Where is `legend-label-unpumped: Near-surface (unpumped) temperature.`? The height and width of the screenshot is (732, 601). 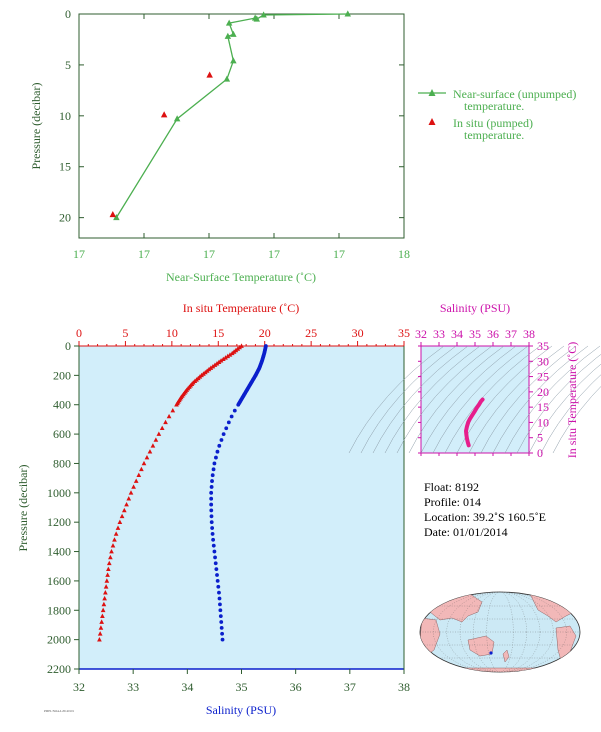 legend-label-unpumped: Near-surface (unpumped) temperature. is located at coordinates (516, 100).